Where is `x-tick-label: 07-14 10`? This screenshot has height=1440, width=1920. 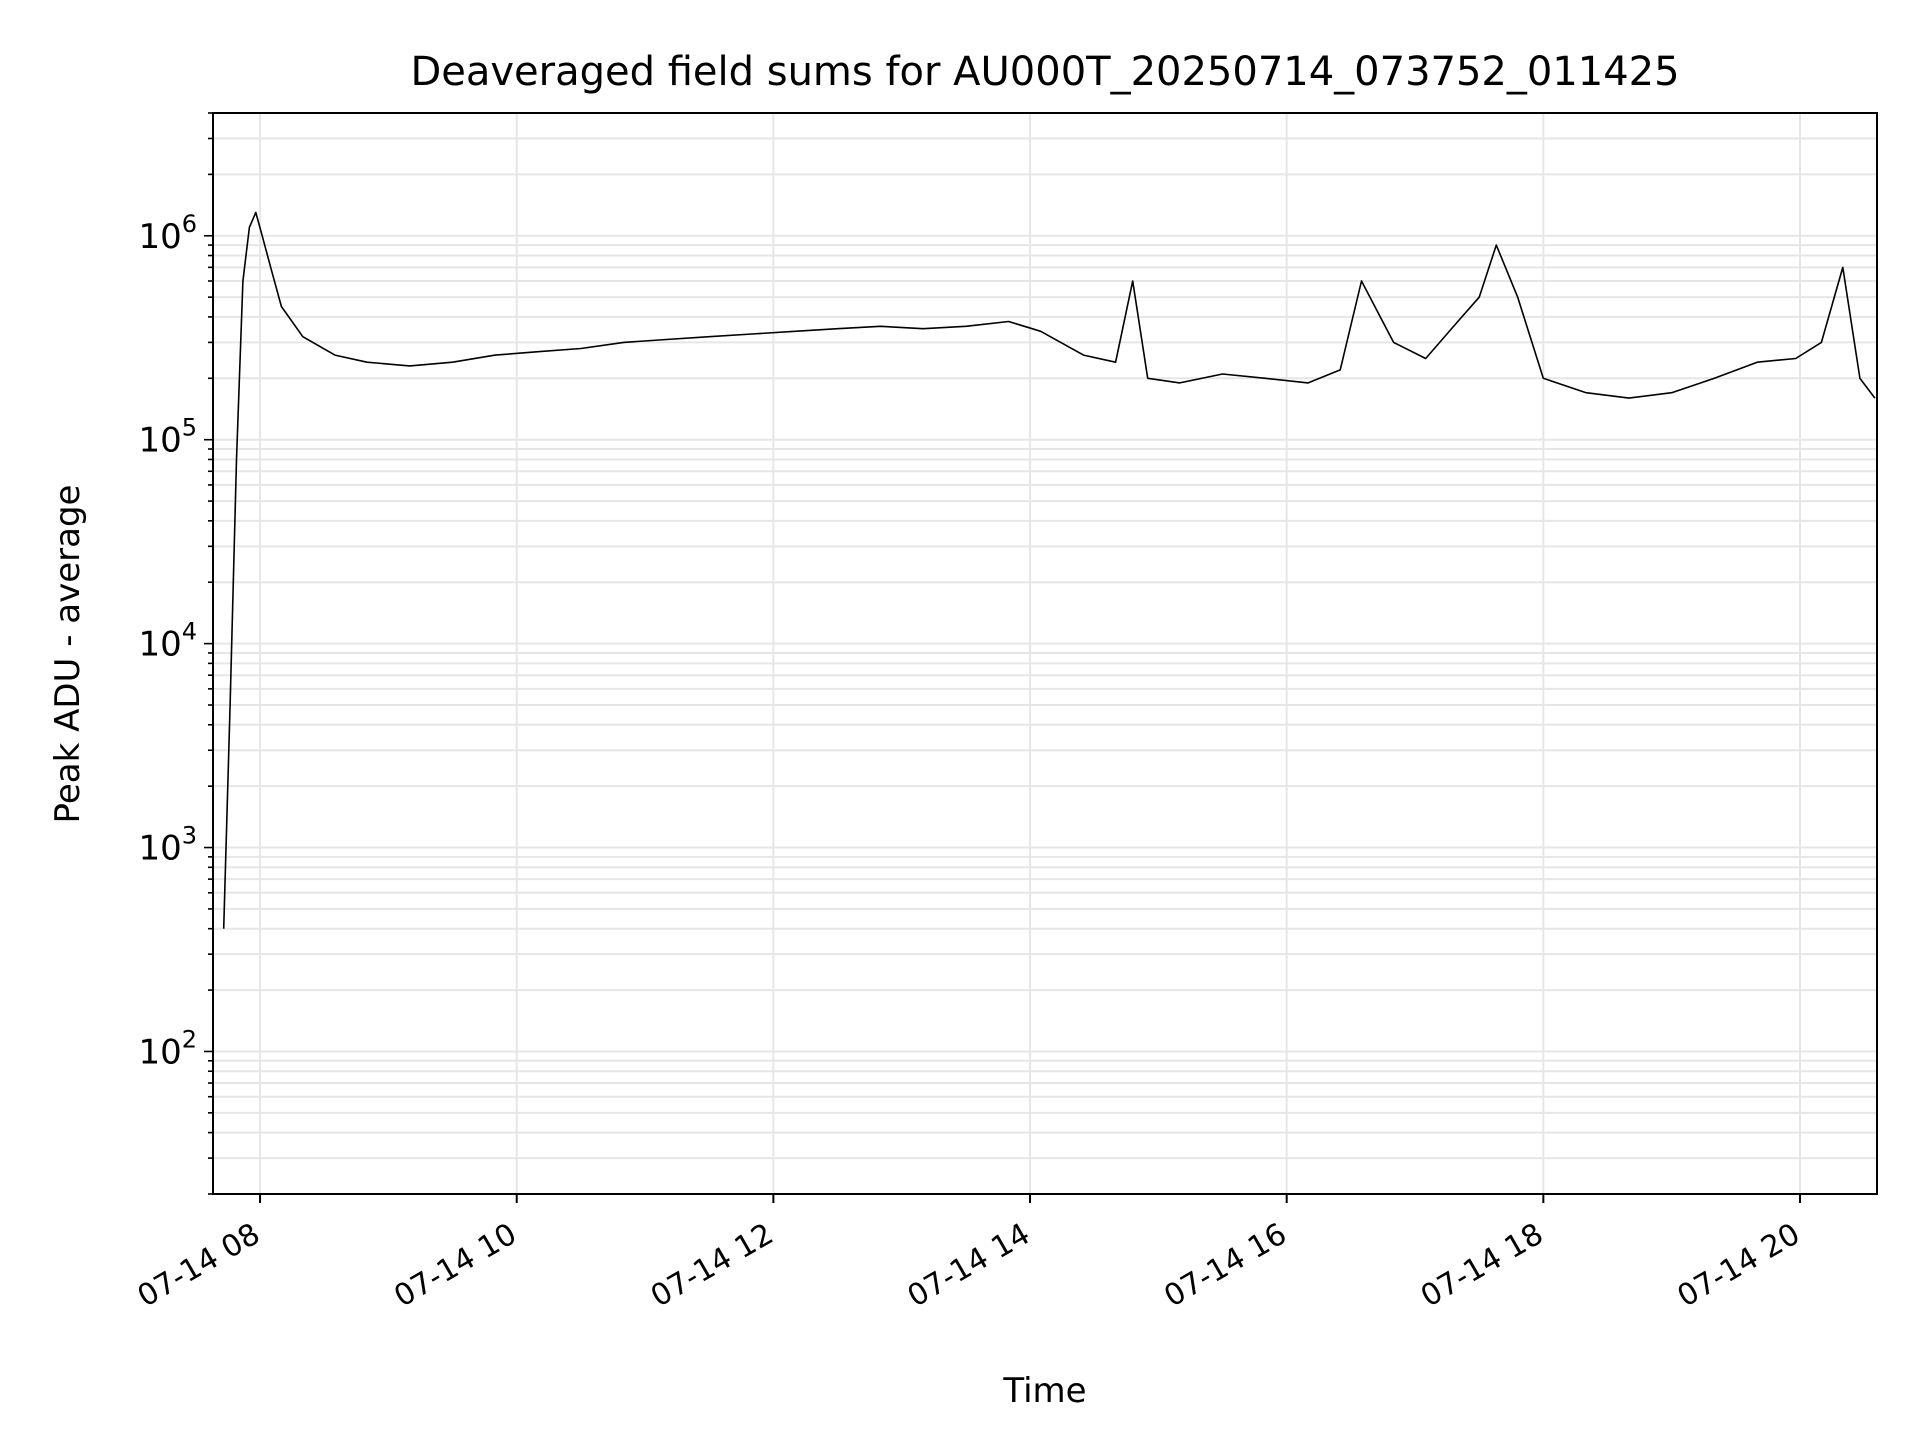 x-tick-label: 07-14 10 is located at coordinates (455, 1266).